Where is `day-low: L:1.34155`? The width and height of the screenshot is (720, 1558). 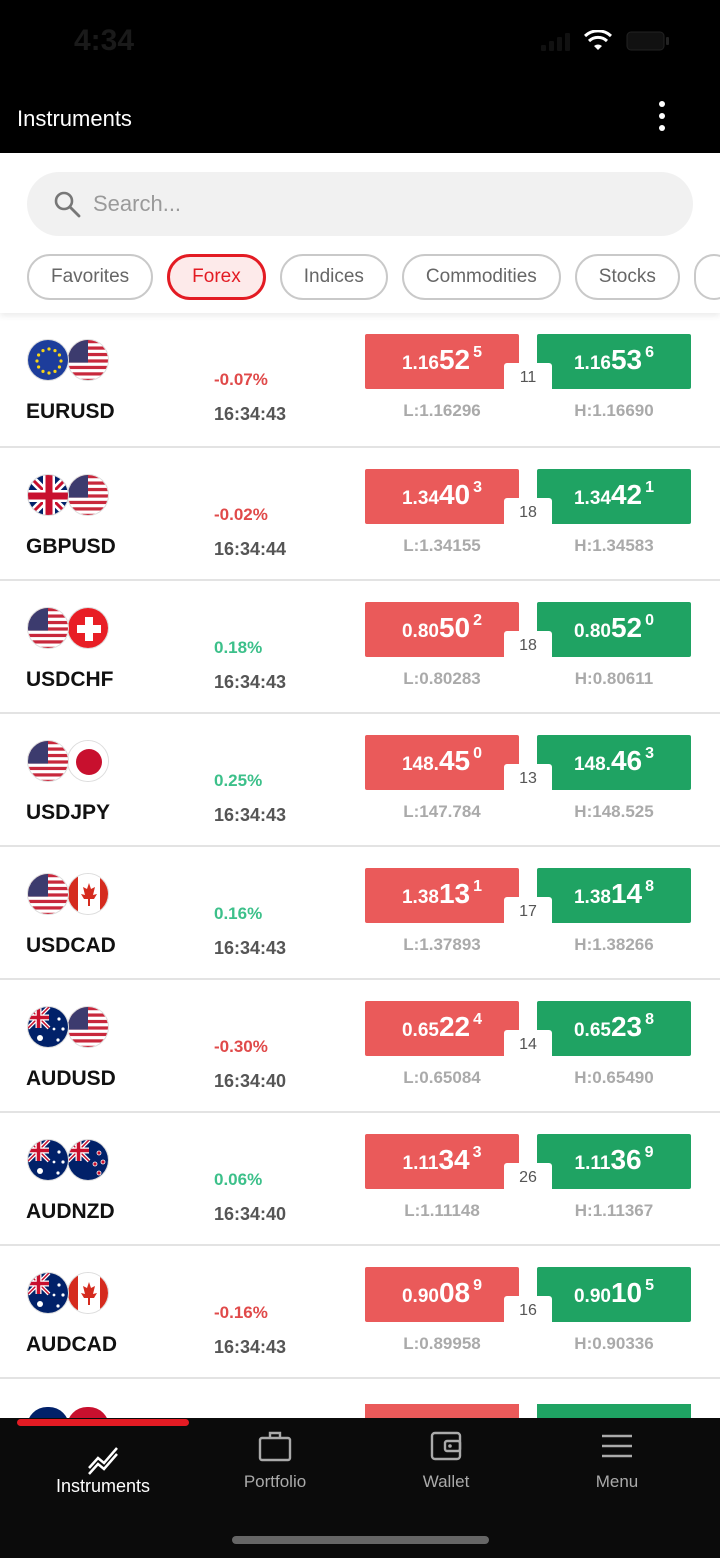 day-low: L:1.34155 is located at coordinates (442, 545).